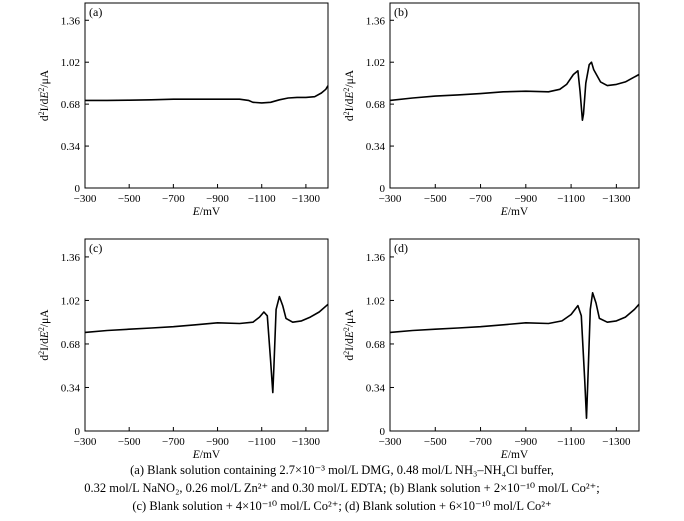  Describe the element at coordinates (70, 301) in the screenshot. I see `panel-c-y-tick-label: 1.02` at that location.